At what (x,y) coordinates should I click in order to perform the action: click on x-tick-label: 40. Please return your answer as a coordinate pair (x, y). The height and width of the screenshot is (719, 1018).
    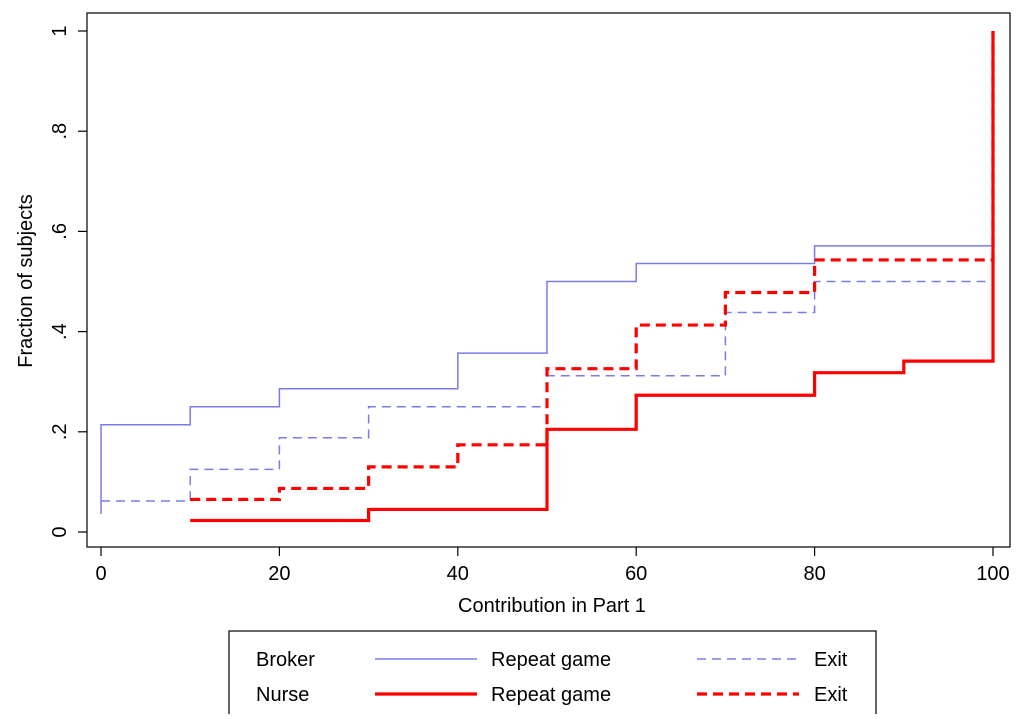
    Looking at the image, I should click on (458, 574).